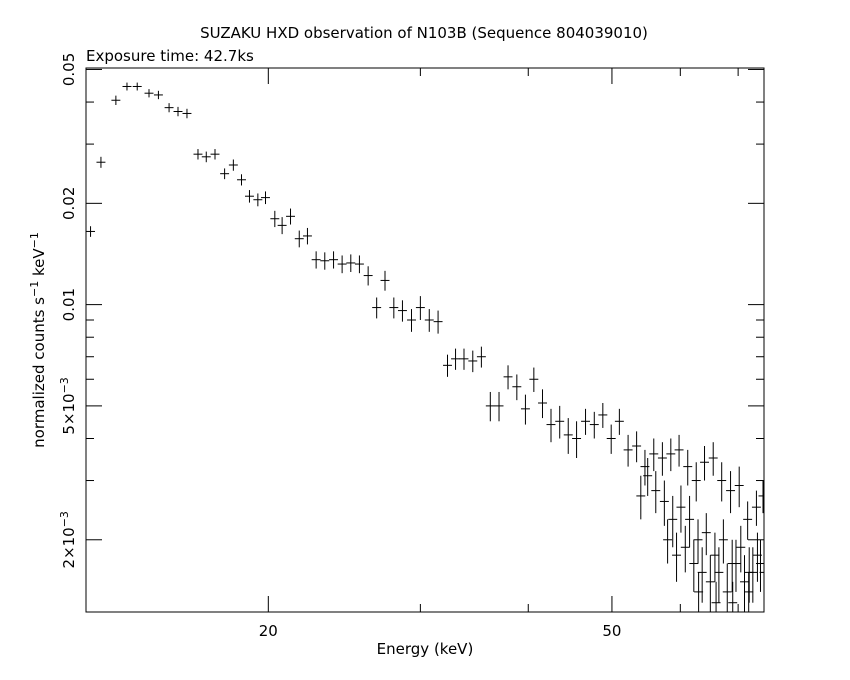 The width and height of the screenshot is (850, 680). What do you see at coordinates (170, 56) in the screenshot?
I see `chart-subtitle: Exposure time: 42.7ks` at bounding box center [170, 56].